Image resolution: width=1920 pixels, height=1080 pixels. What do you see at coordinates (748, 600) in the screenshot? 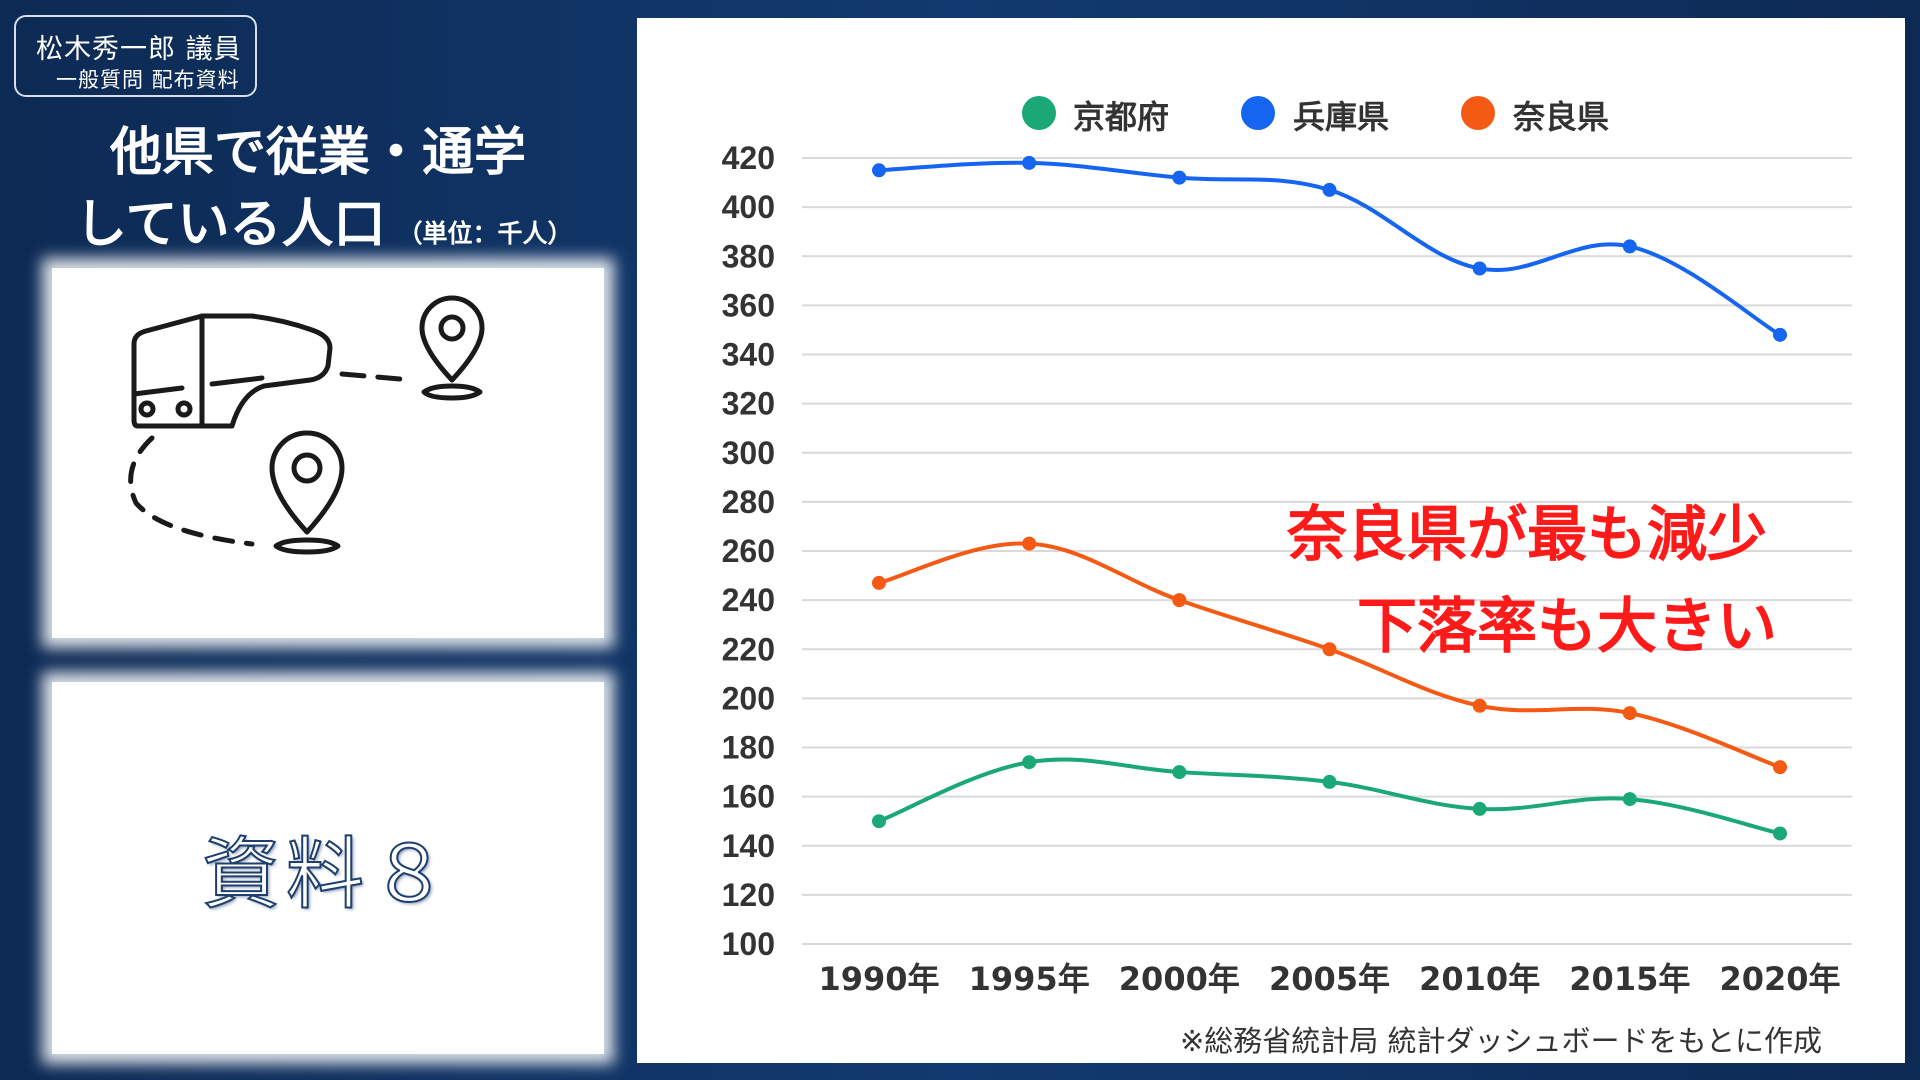
I see `y-tick-label: 240` at bounding box center [748, 600].